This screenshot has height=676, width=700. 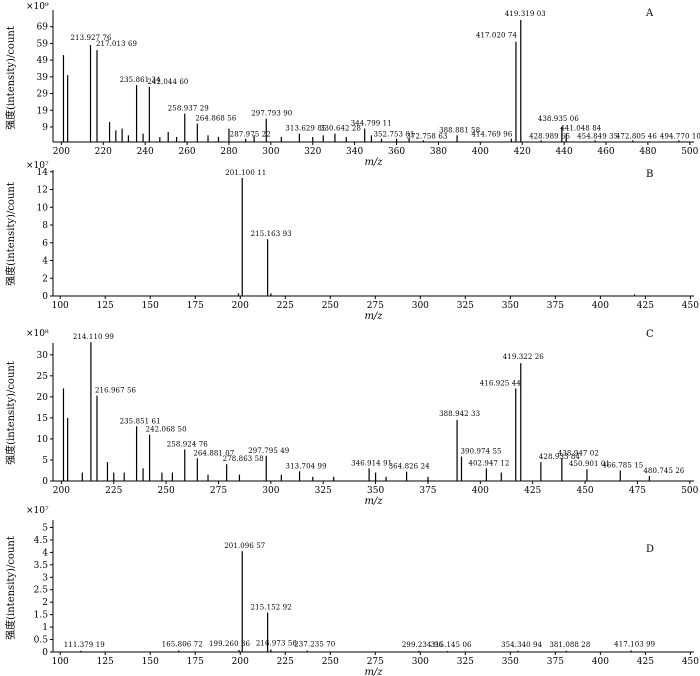 What do you see at coordinates (45, 482) in the screenshot?
I see `y-tick-label-c: 0` at bounding box center [45, 482].